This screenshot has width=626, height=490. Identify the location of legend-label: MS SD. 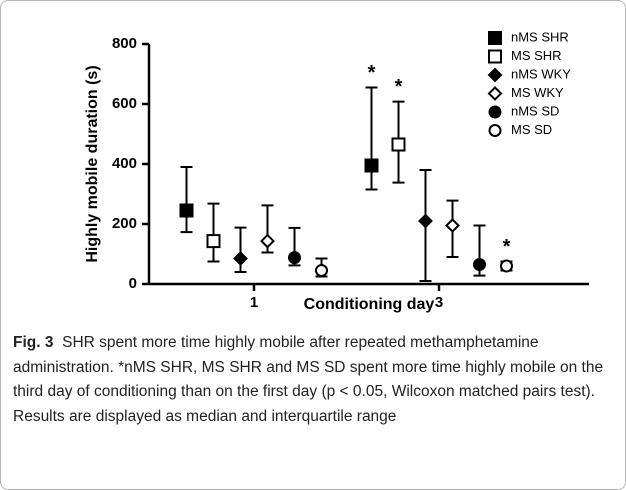
(531, 129).